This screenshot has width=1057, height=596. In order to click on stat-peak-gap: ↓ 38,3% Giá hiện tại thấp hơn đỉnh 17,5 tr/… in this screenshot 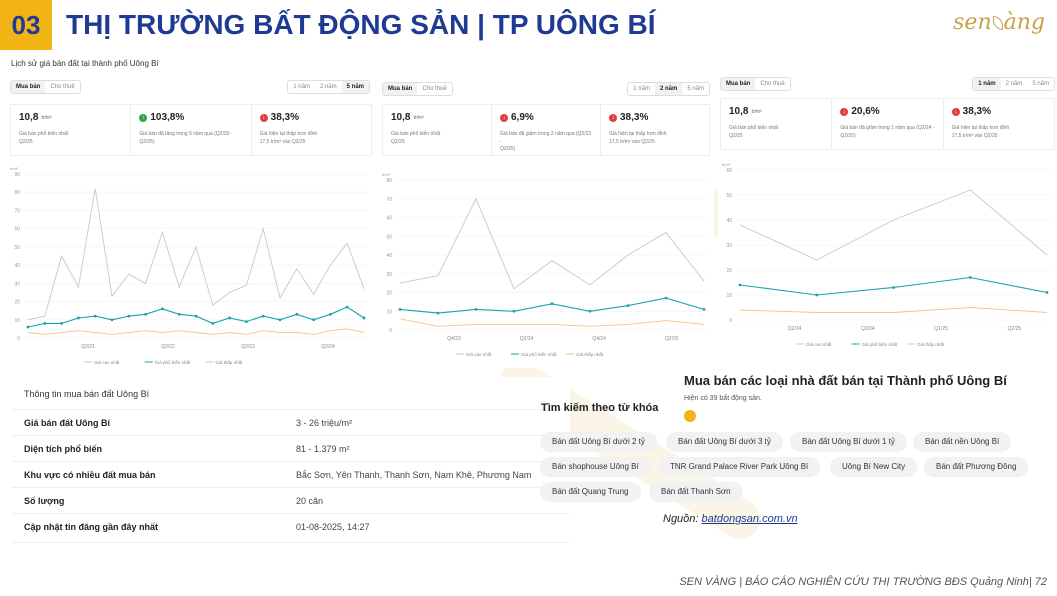, I will do `click(980, 122)`.